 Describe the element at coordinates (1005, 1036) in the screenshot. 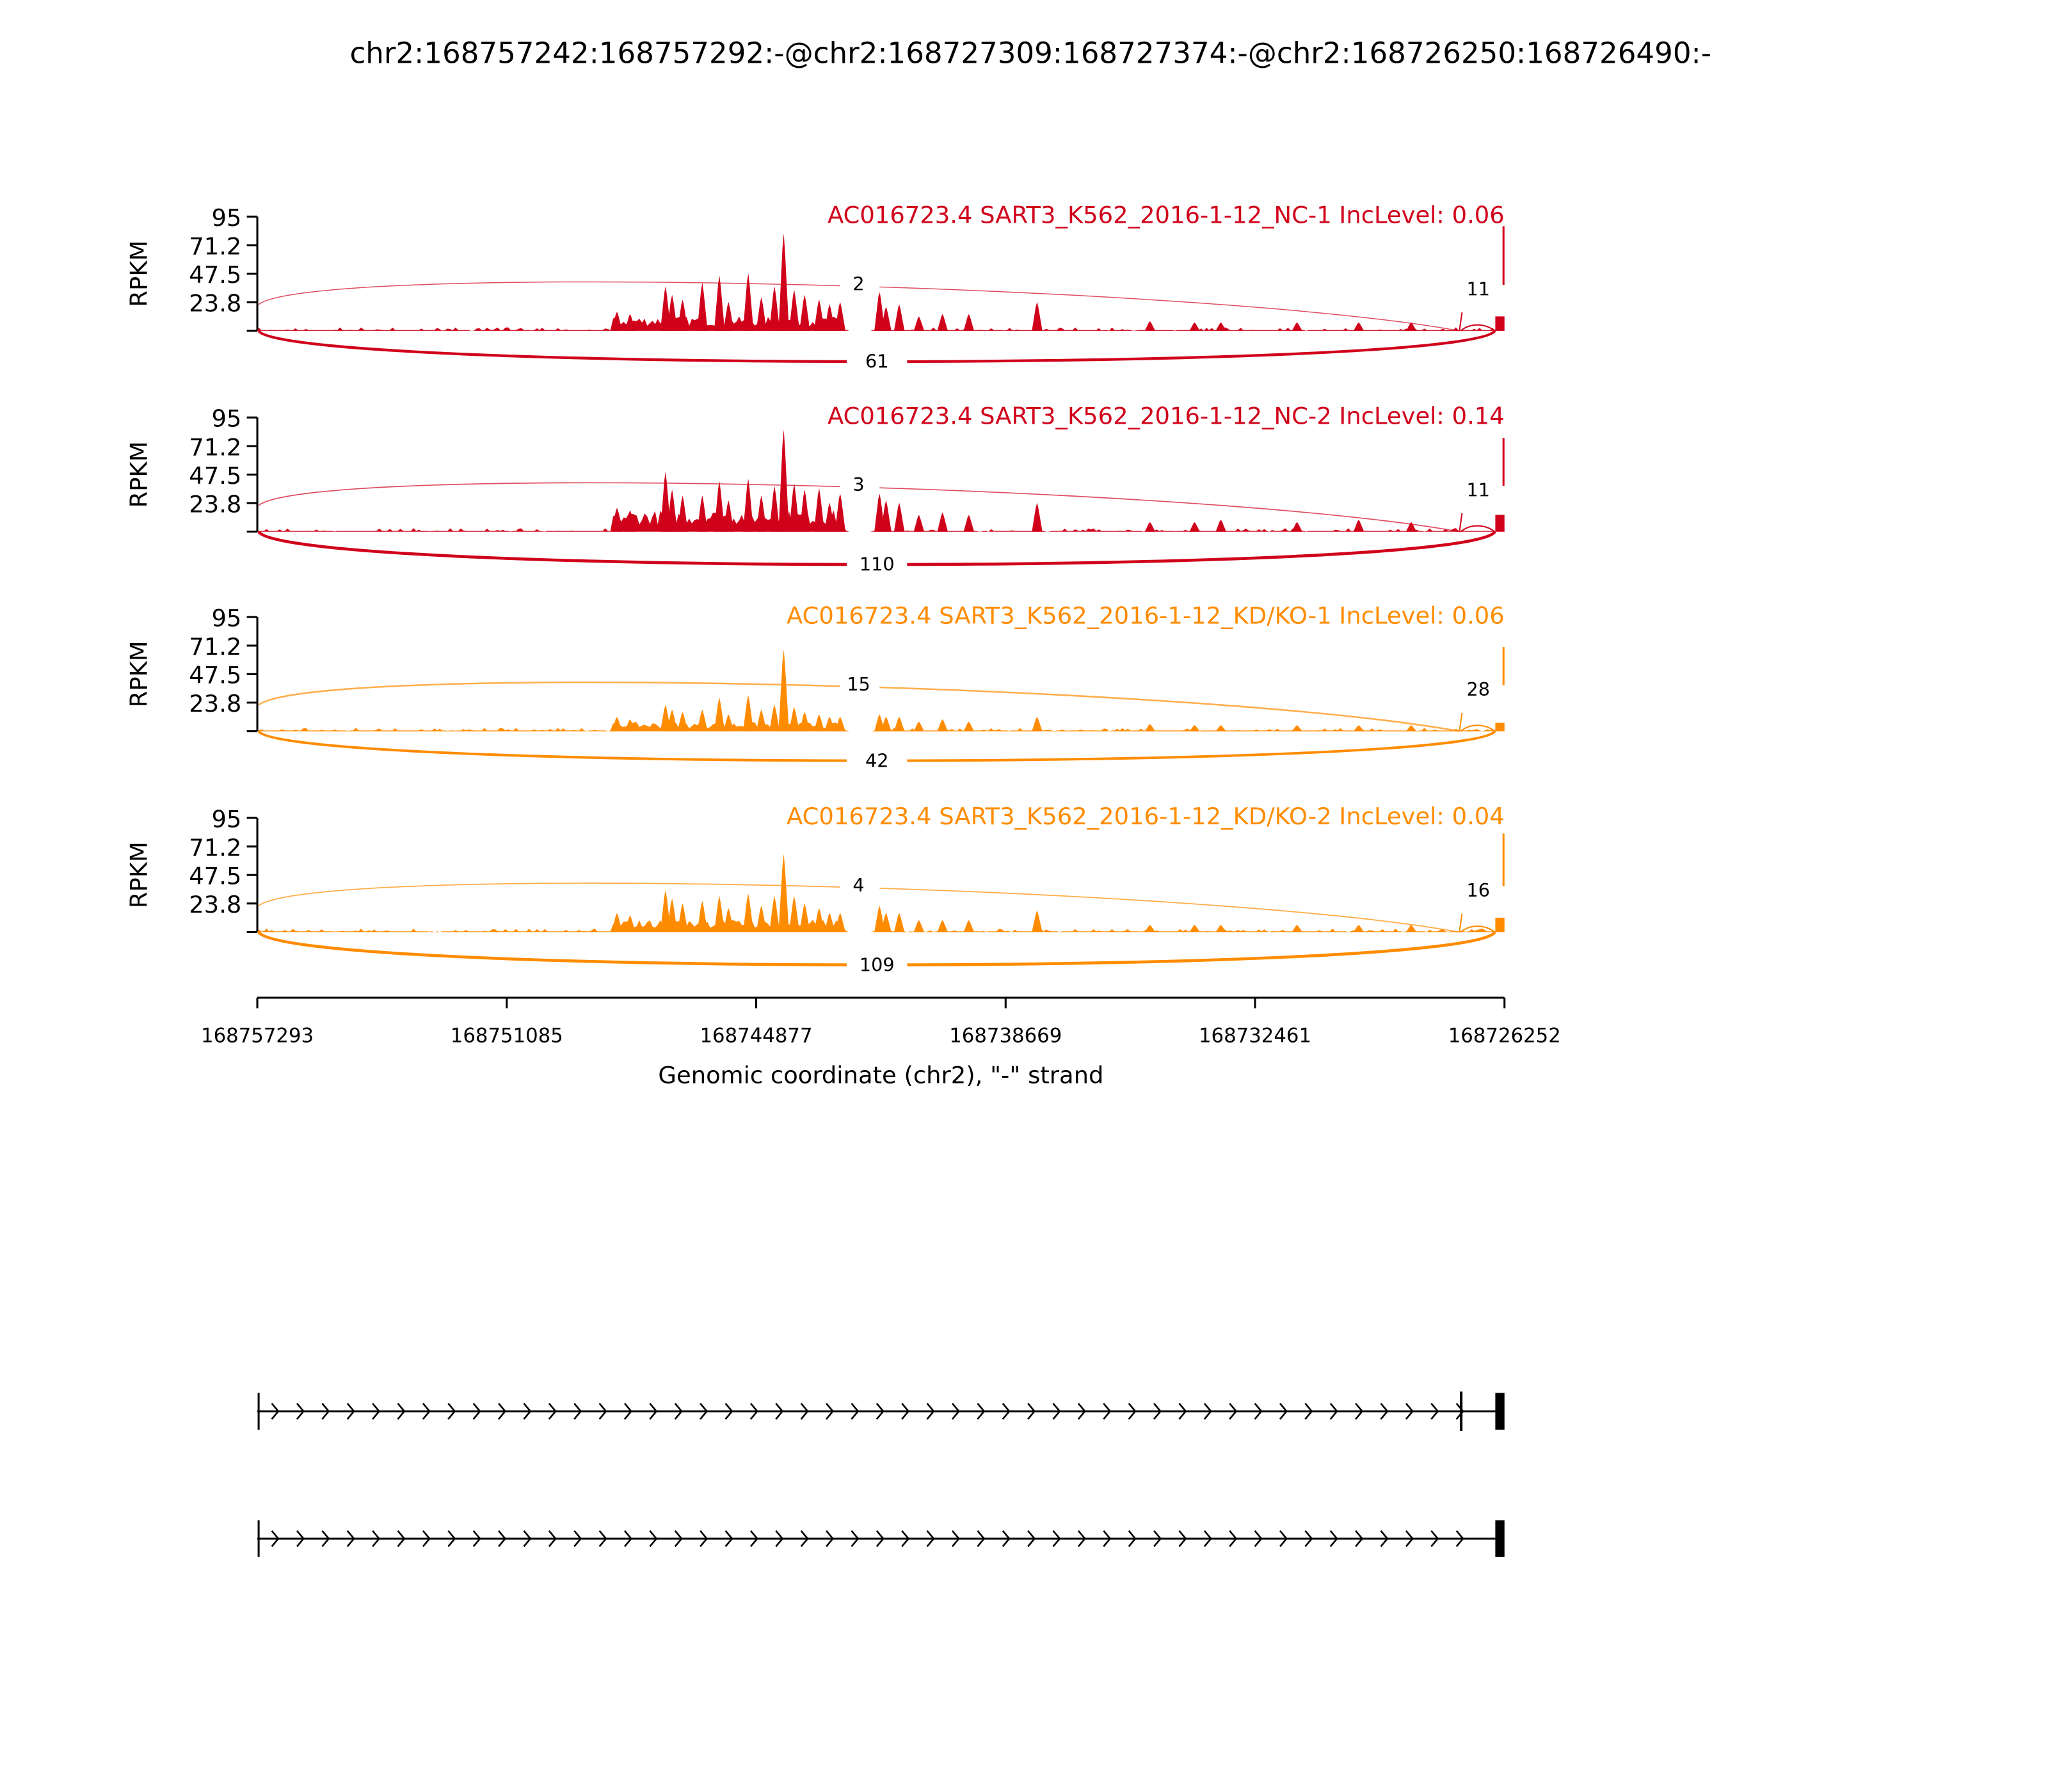

I see `x-tick-label: 168738669` at that location.